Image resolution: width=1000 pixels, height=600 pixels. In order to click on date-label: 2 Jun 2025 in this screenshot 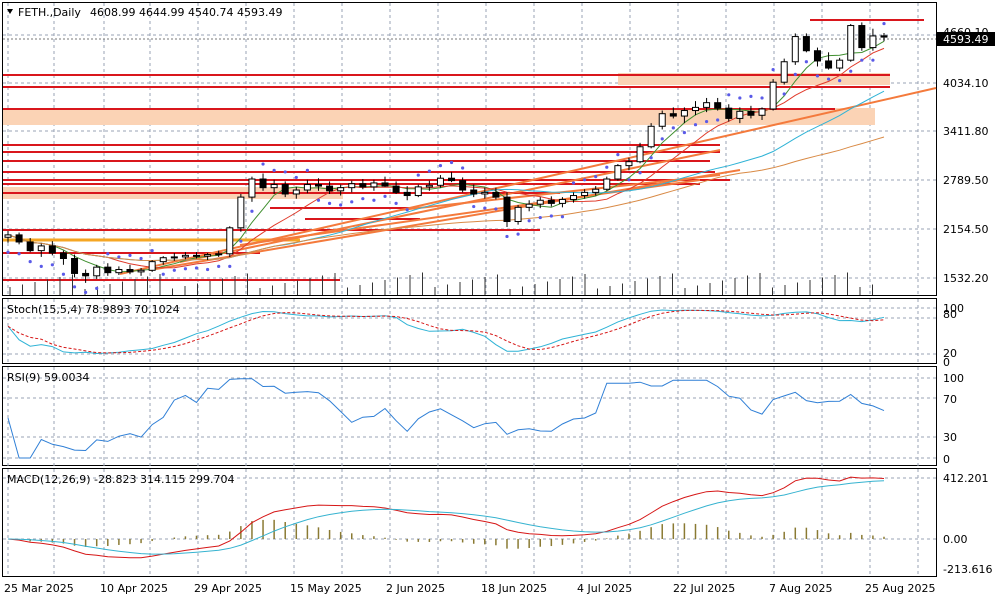, I will do `click(415, 588)`.